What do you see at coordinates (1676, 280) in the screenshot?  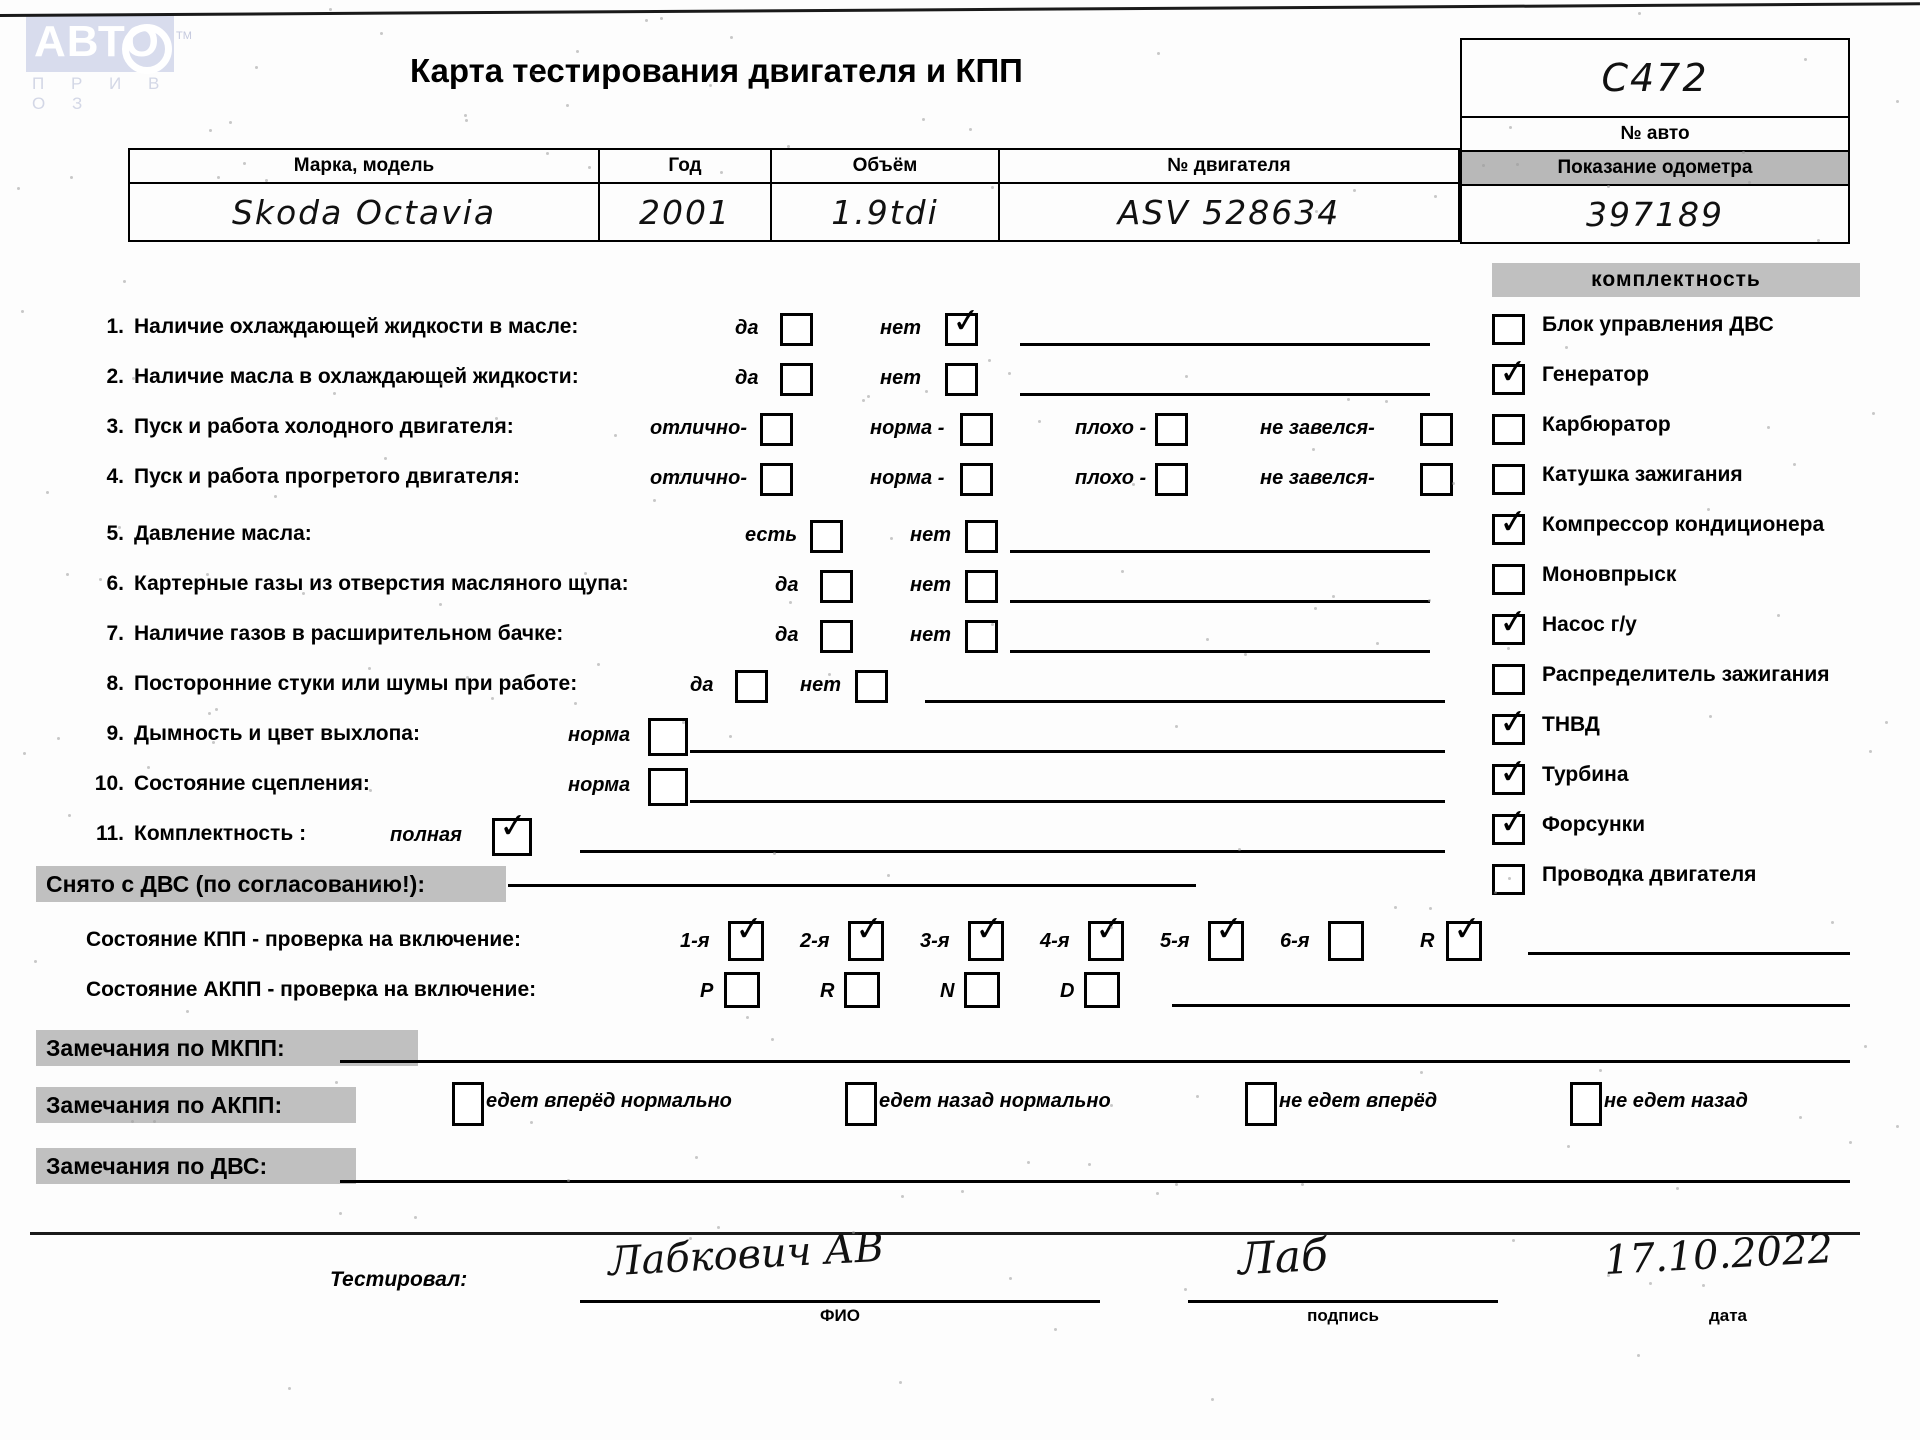 I see `completeness-panel-title: комплектность` at bounding box center [1676, 280].